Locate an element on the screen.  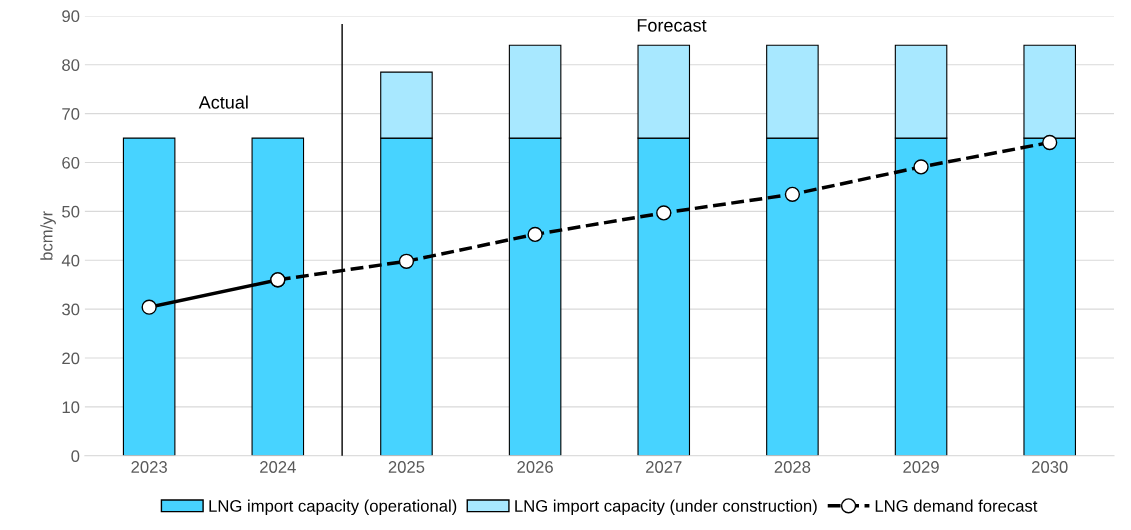
legend-label: LNG import capacity (under construction) is located at coordinates (666, 507).